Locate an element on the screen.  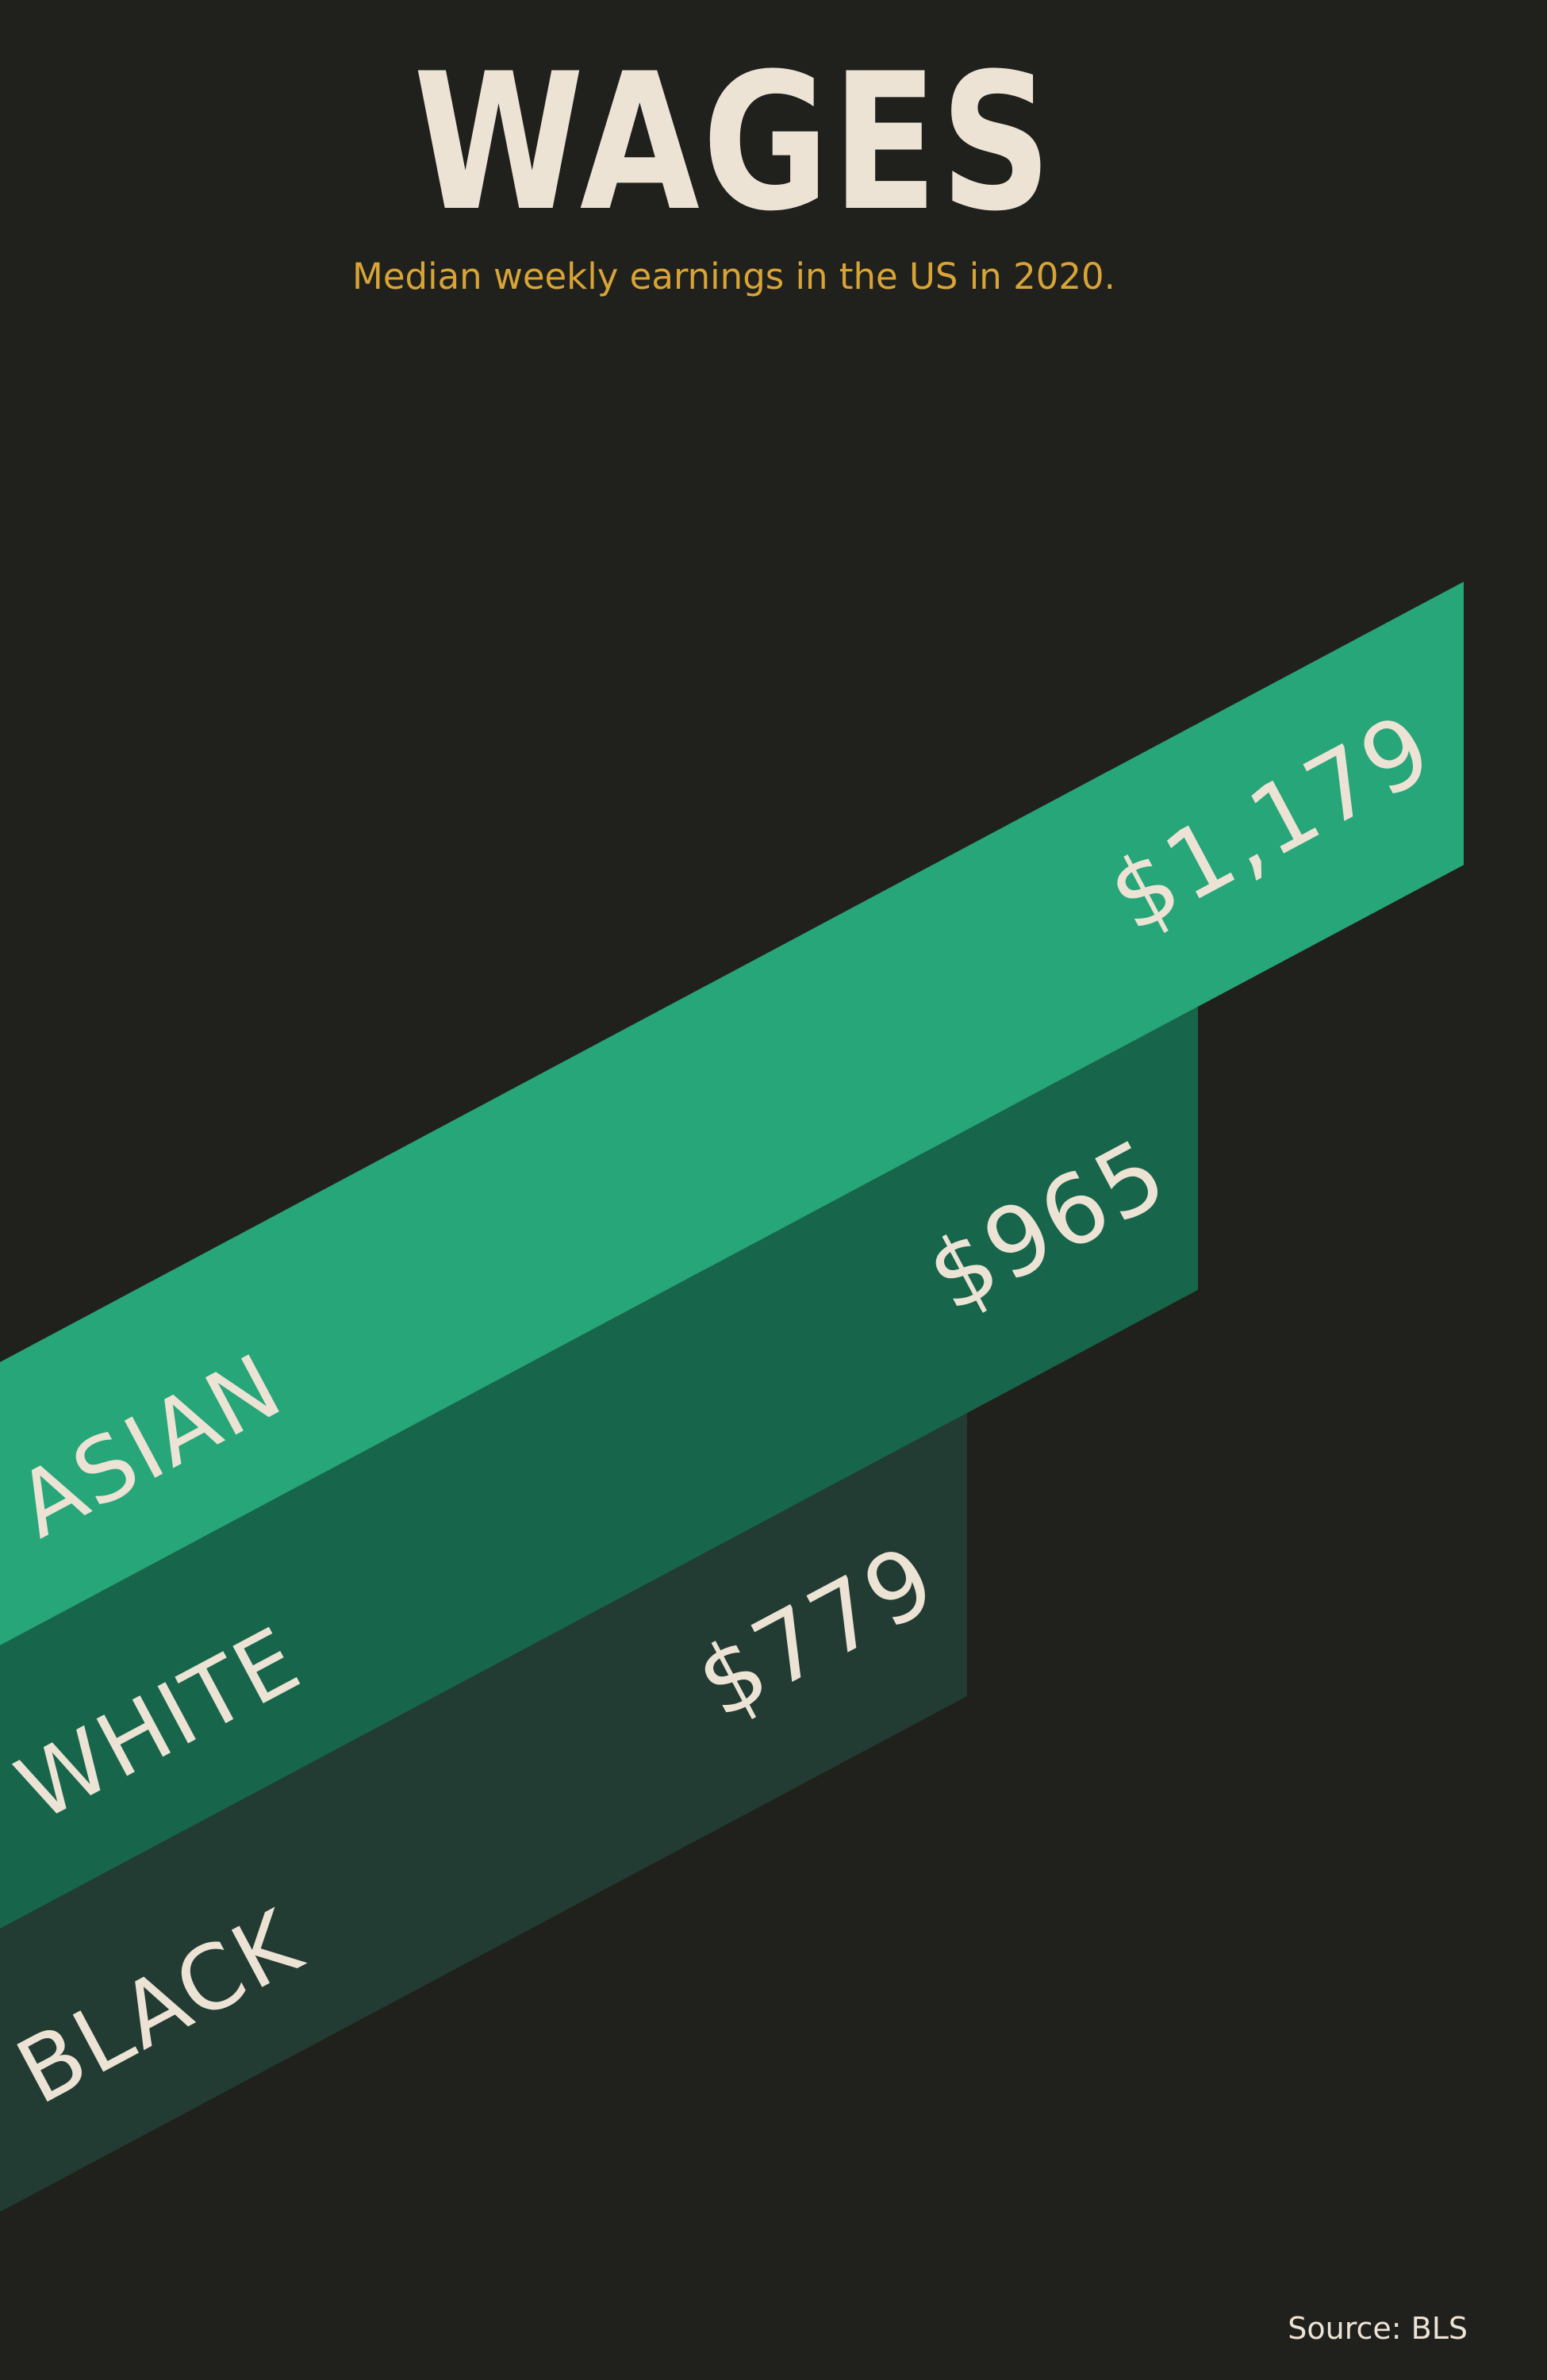
chart-title: WAGES is located at coordinates (734, 143).